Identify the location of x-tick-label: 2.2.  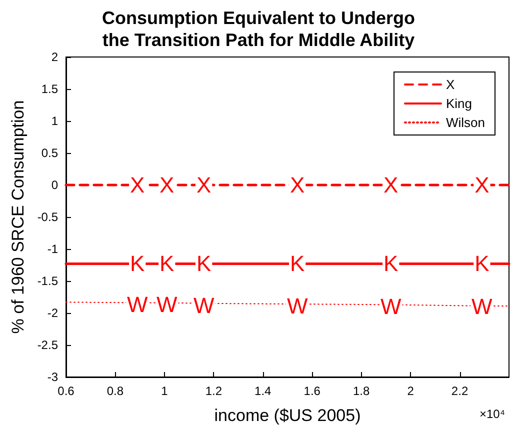
(459, 391).